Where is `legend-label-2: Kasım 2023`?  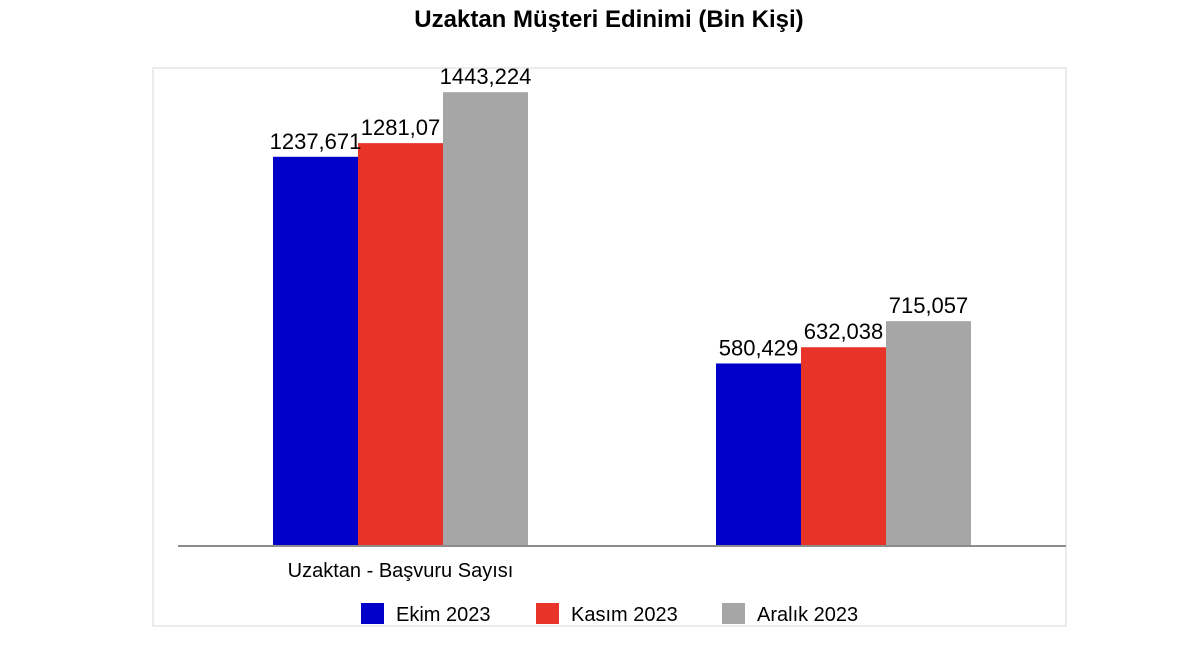 legend-label-2: Kasım 2023 is located at coordinates (624, 615).